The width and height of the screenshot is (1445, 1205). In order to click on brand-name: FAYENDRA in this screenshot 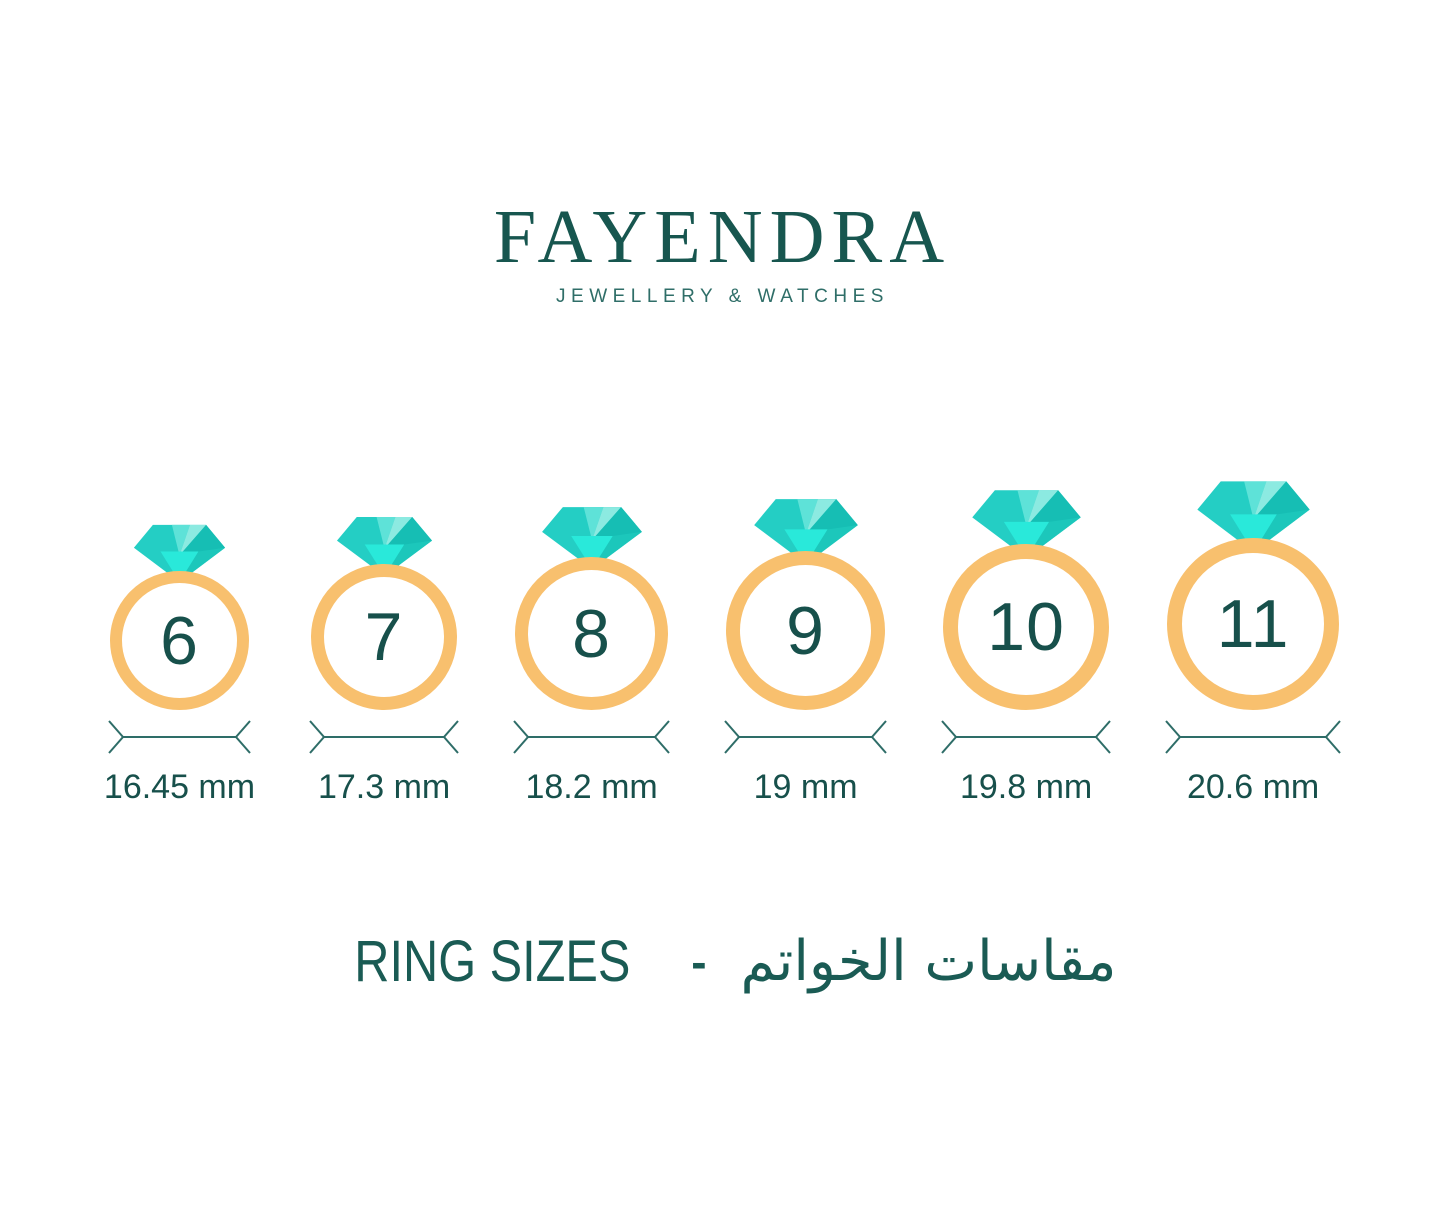, I will do `click(722, 237)`.